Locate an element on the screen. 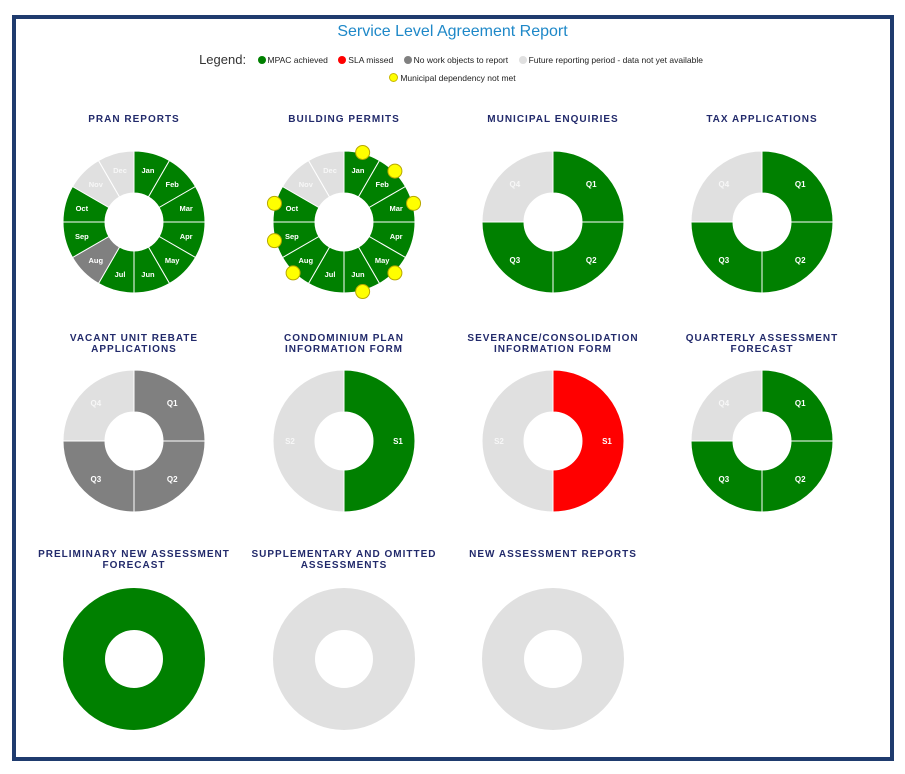 The height and width of the screenshot is (774, 905). legend-dot-future-icon is located at coordinates (522, 59).